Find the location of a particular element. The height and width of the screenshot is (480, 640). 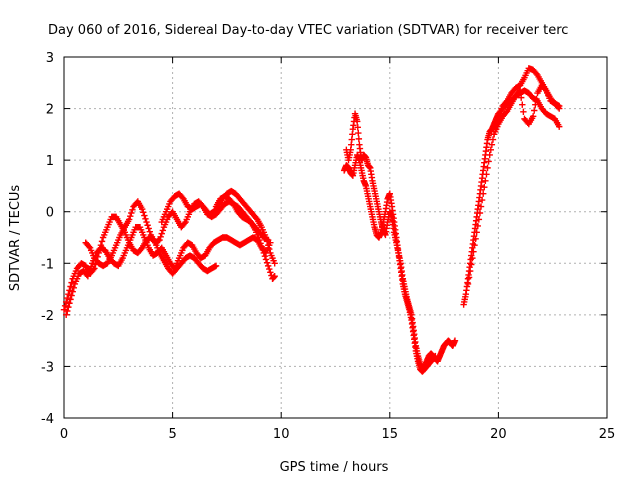

y-axis-label: SDTVAR / TECUs is located at coordinates (15, 238).